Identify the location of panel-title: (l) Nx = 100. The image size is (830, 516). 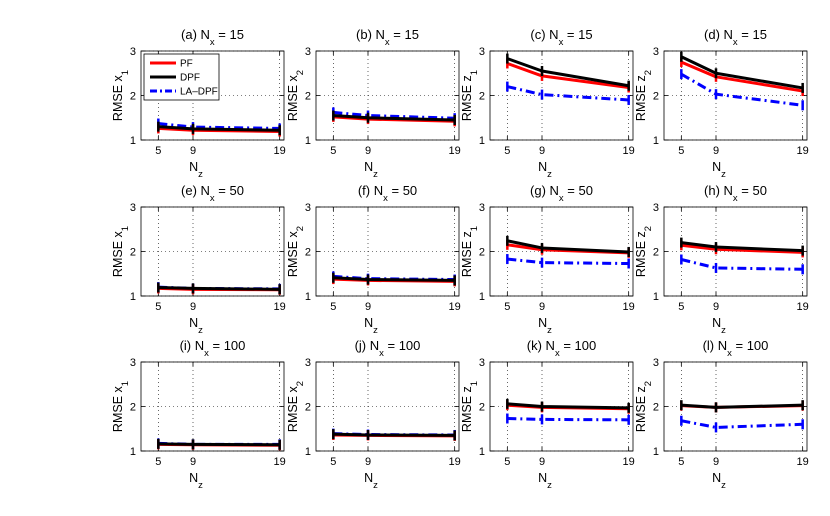
(736, 348).